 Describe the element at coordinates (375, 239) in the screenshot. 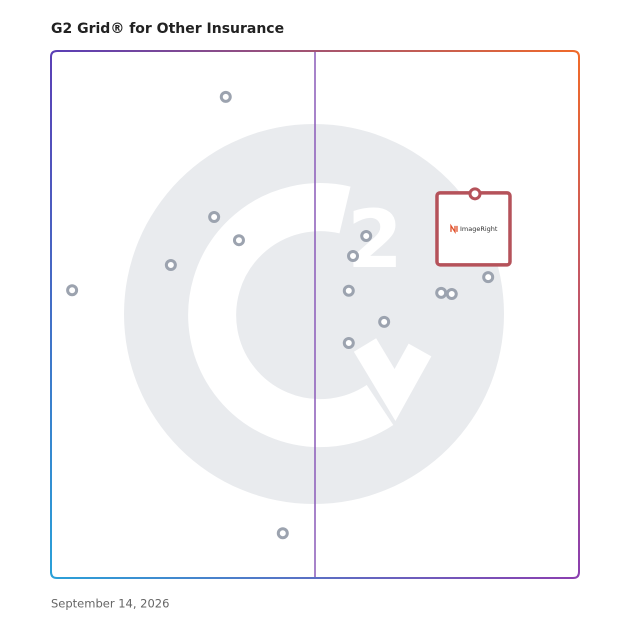

I see `svg-text: 2` at that location.